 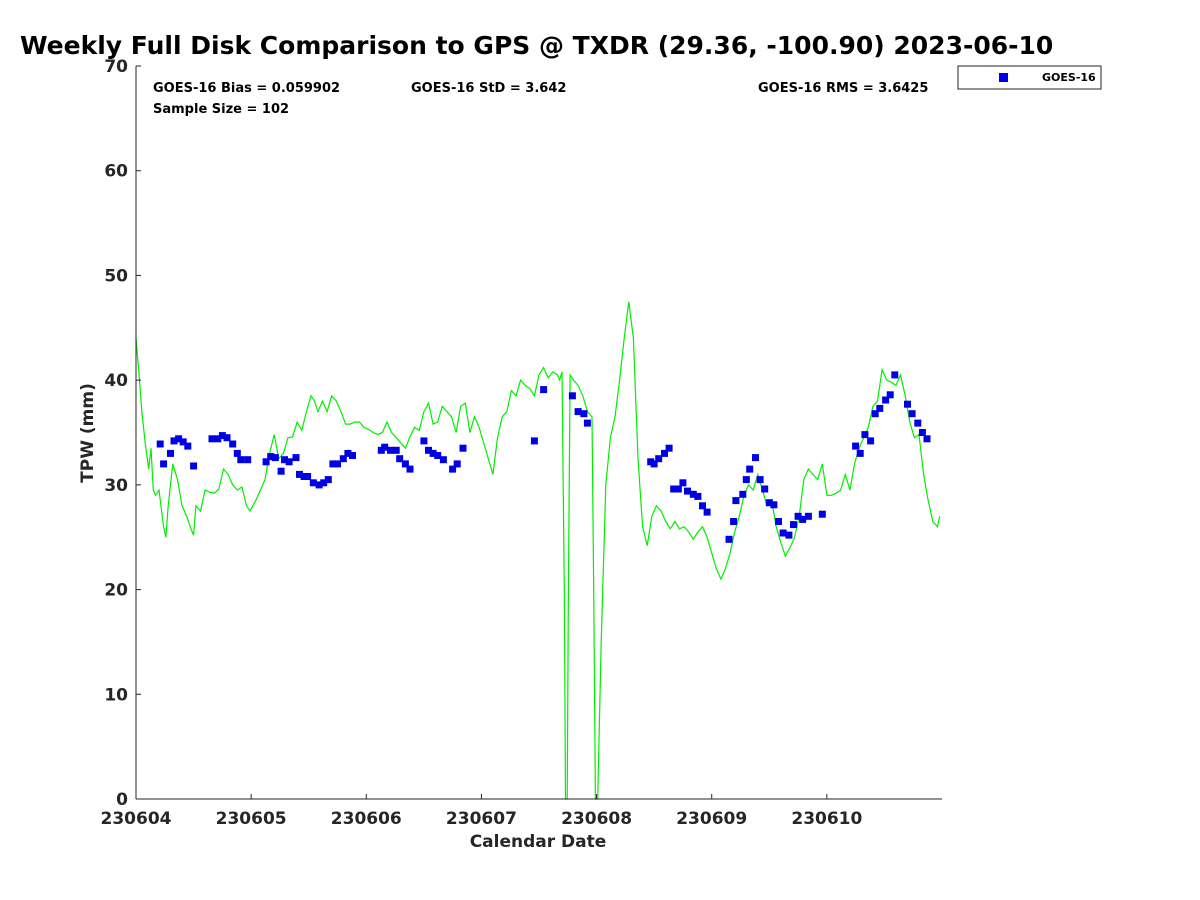 I want to click on stat-bias: GOES-16 Bias = 0.059902, so click(x=246, y=88).